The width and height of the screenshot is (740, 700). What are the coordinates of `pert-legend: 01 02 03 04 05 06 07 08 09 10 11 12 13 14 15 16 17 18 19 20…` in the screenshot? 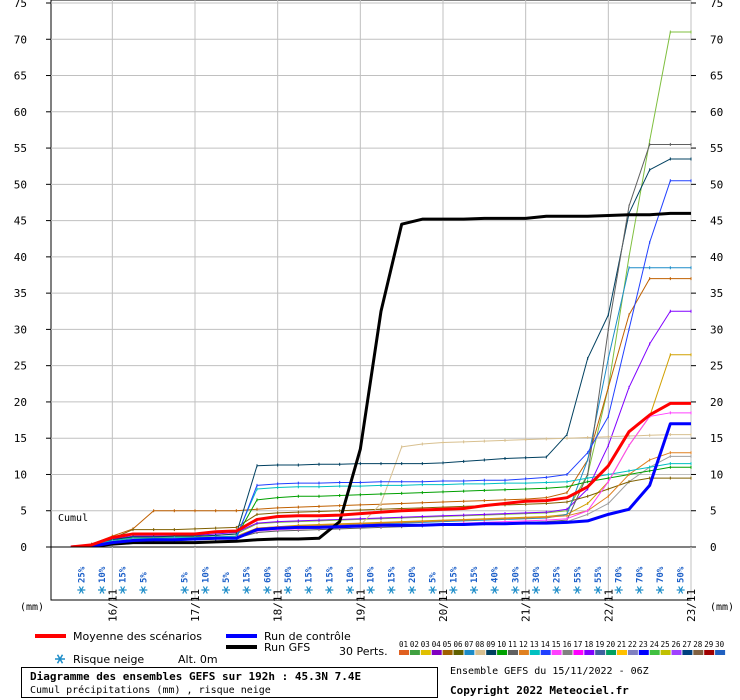 It's located at (562, 647).